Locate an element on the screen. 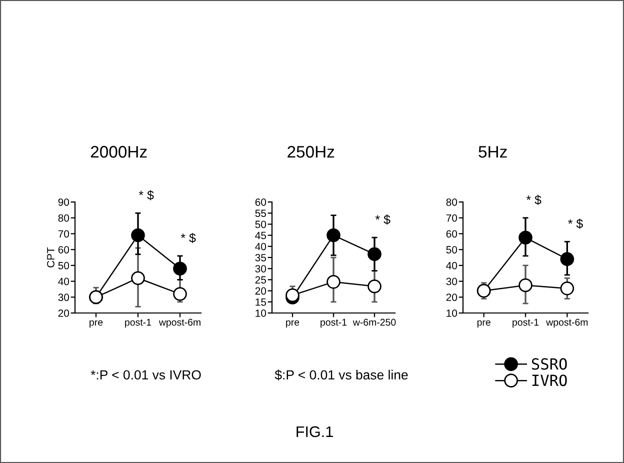 This screenshot has width=624, height=463. y-tick-label: 45 is located at coordinates (260, 236).